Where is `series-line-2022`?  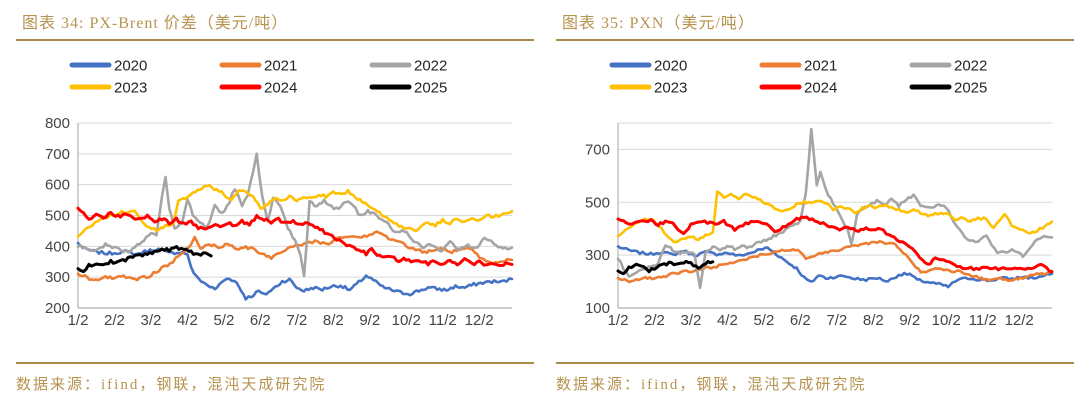
series-line-2022 is located at coordinates (295, 215).